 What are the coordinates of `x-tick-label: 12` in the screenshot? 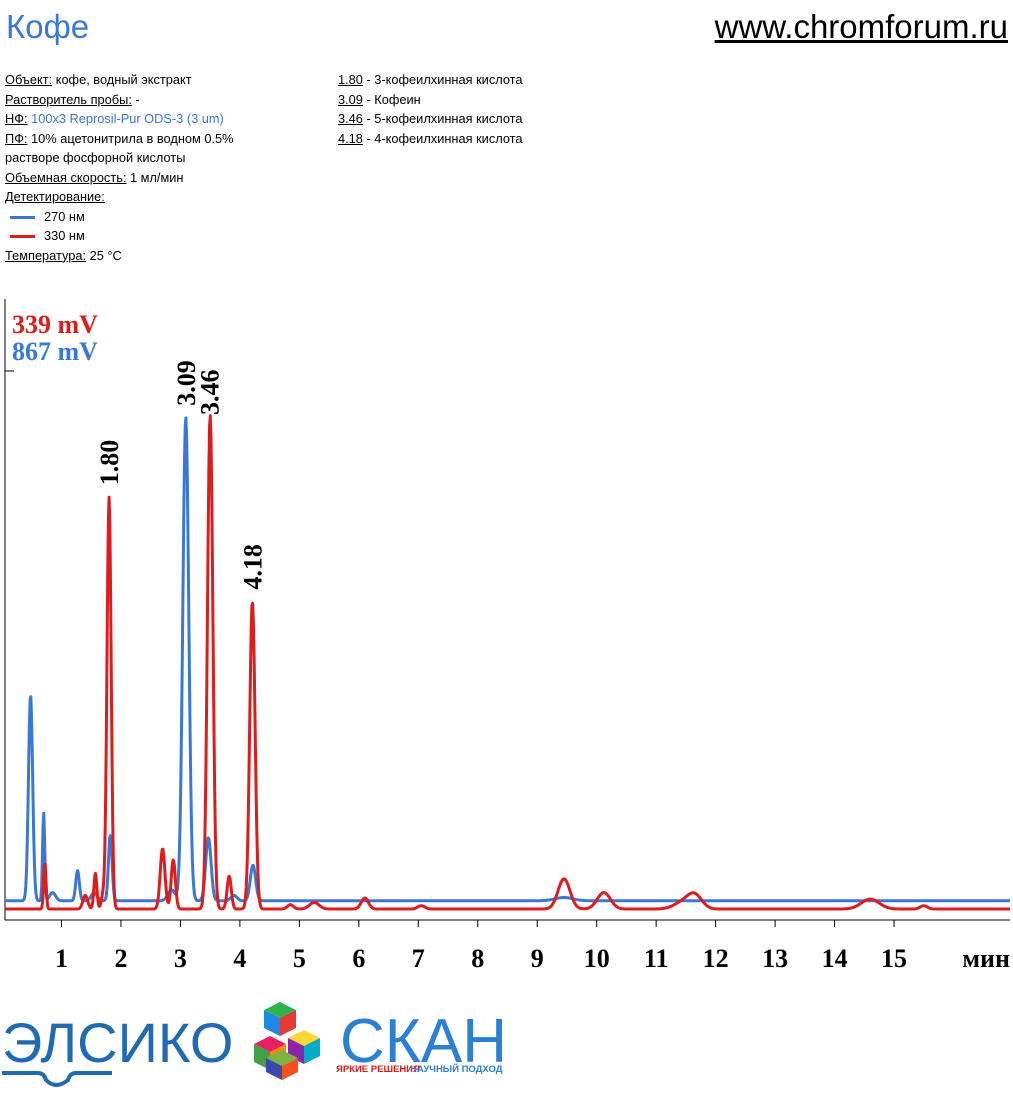 It's located at (716, 958).